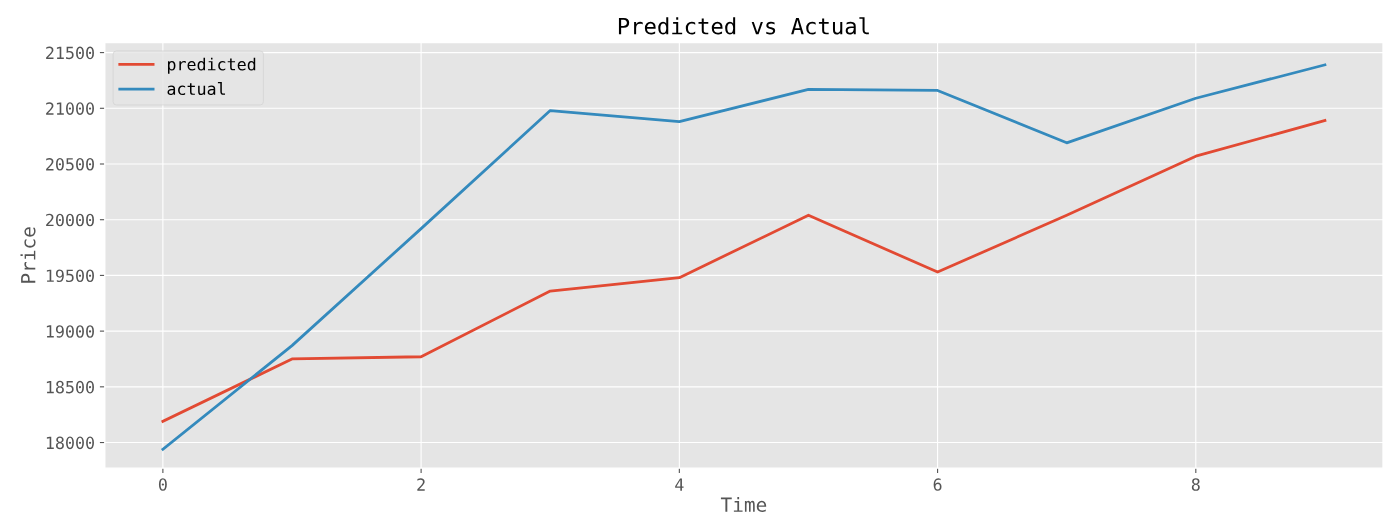 The height and width of the screenshot is (532, 1397). What do you see at coordinates (196, 89) in the screenshot?
I see `legend-label: actual` at bounding box center [196, 89].